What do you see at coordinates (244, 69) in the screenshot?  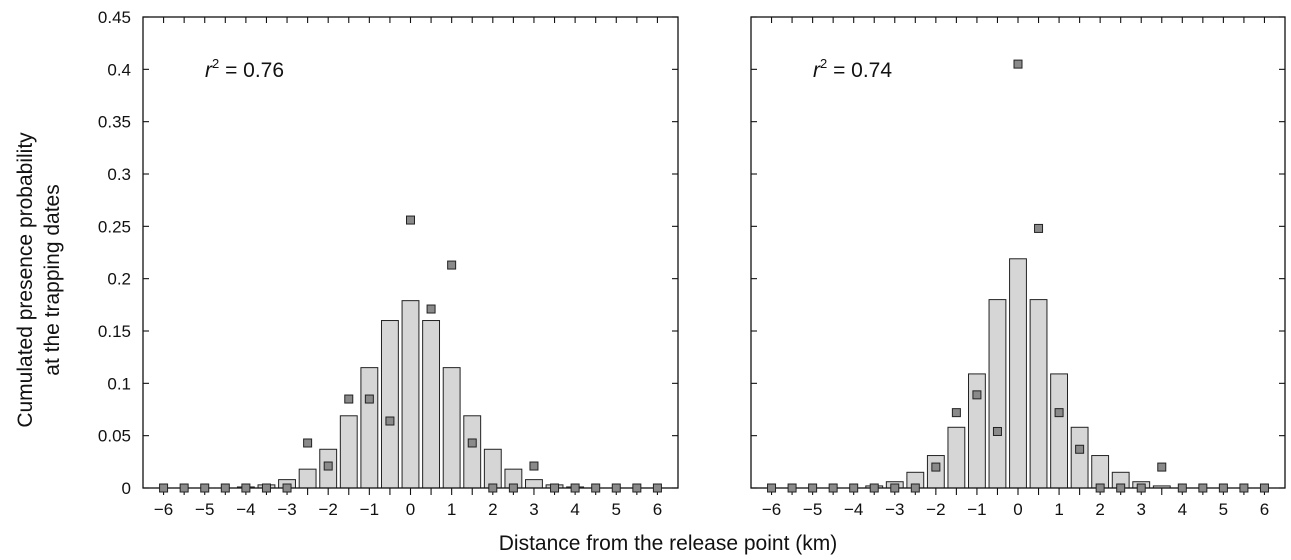 I see `r-squared-annotation: r2 = 0.76` at bounding box center [244, 69].